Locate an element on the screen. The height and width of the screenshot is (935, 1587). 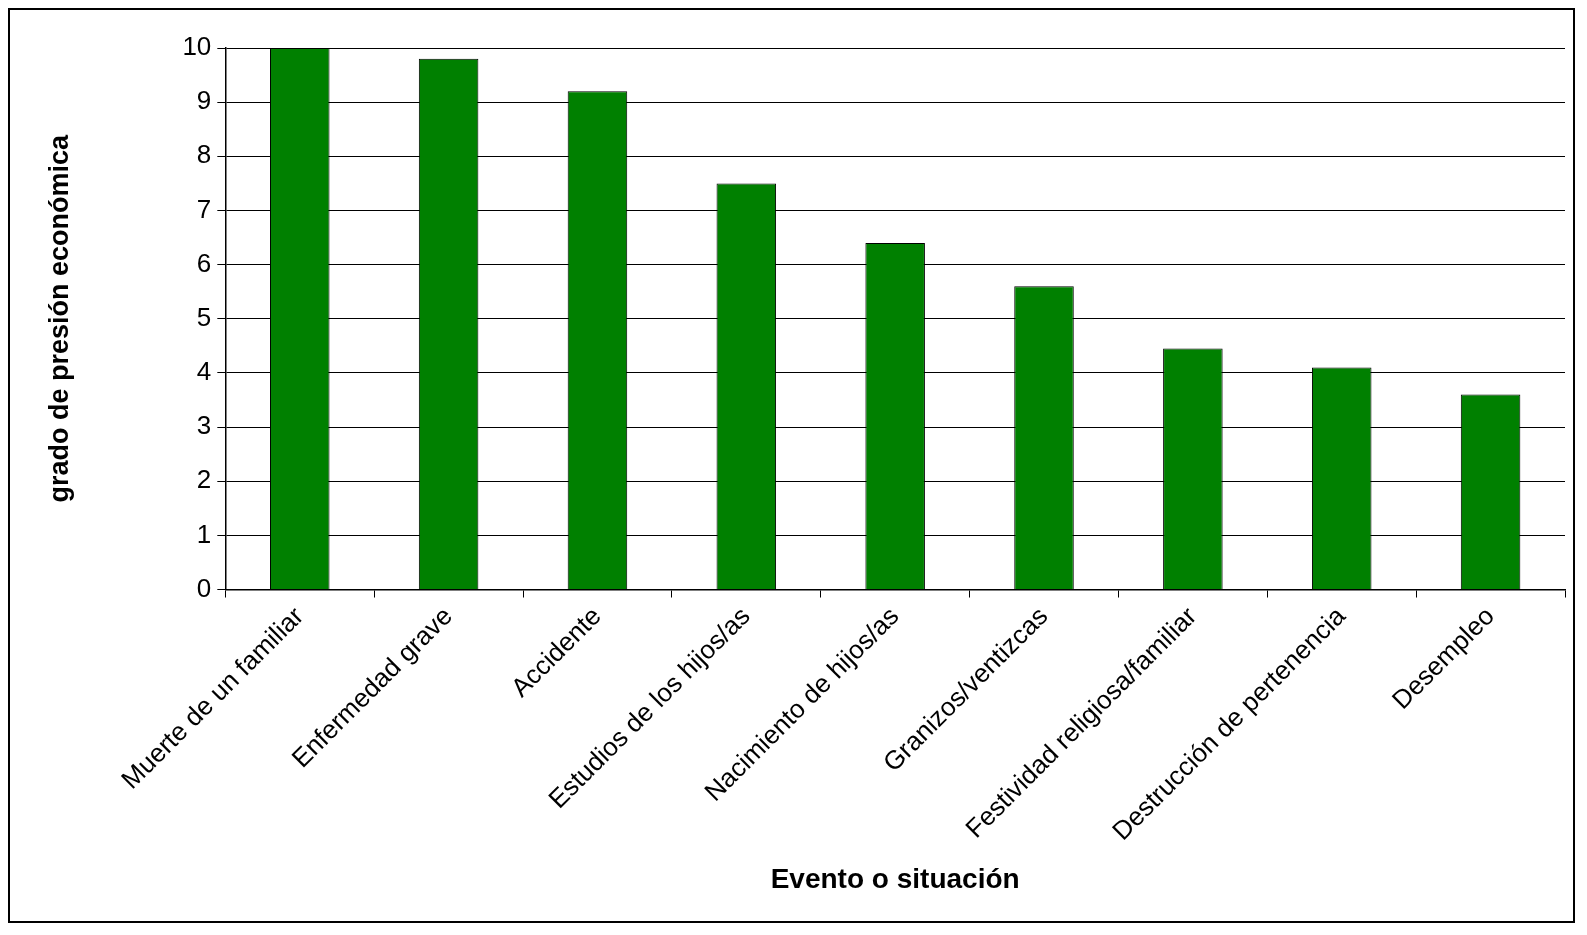
y-tick-label: 6 is located at coordinates (204, 262).